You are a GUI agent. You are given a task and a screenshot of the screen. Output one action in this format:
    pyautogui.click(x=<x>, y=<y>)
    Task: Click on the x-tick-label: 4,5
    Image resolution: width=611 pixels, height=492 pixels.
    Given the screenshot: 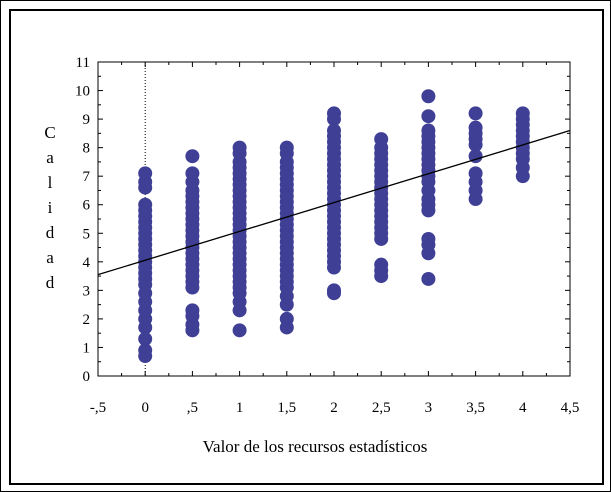 What is the action you would take?
    pyautogui.click(x=570, y=408)
    